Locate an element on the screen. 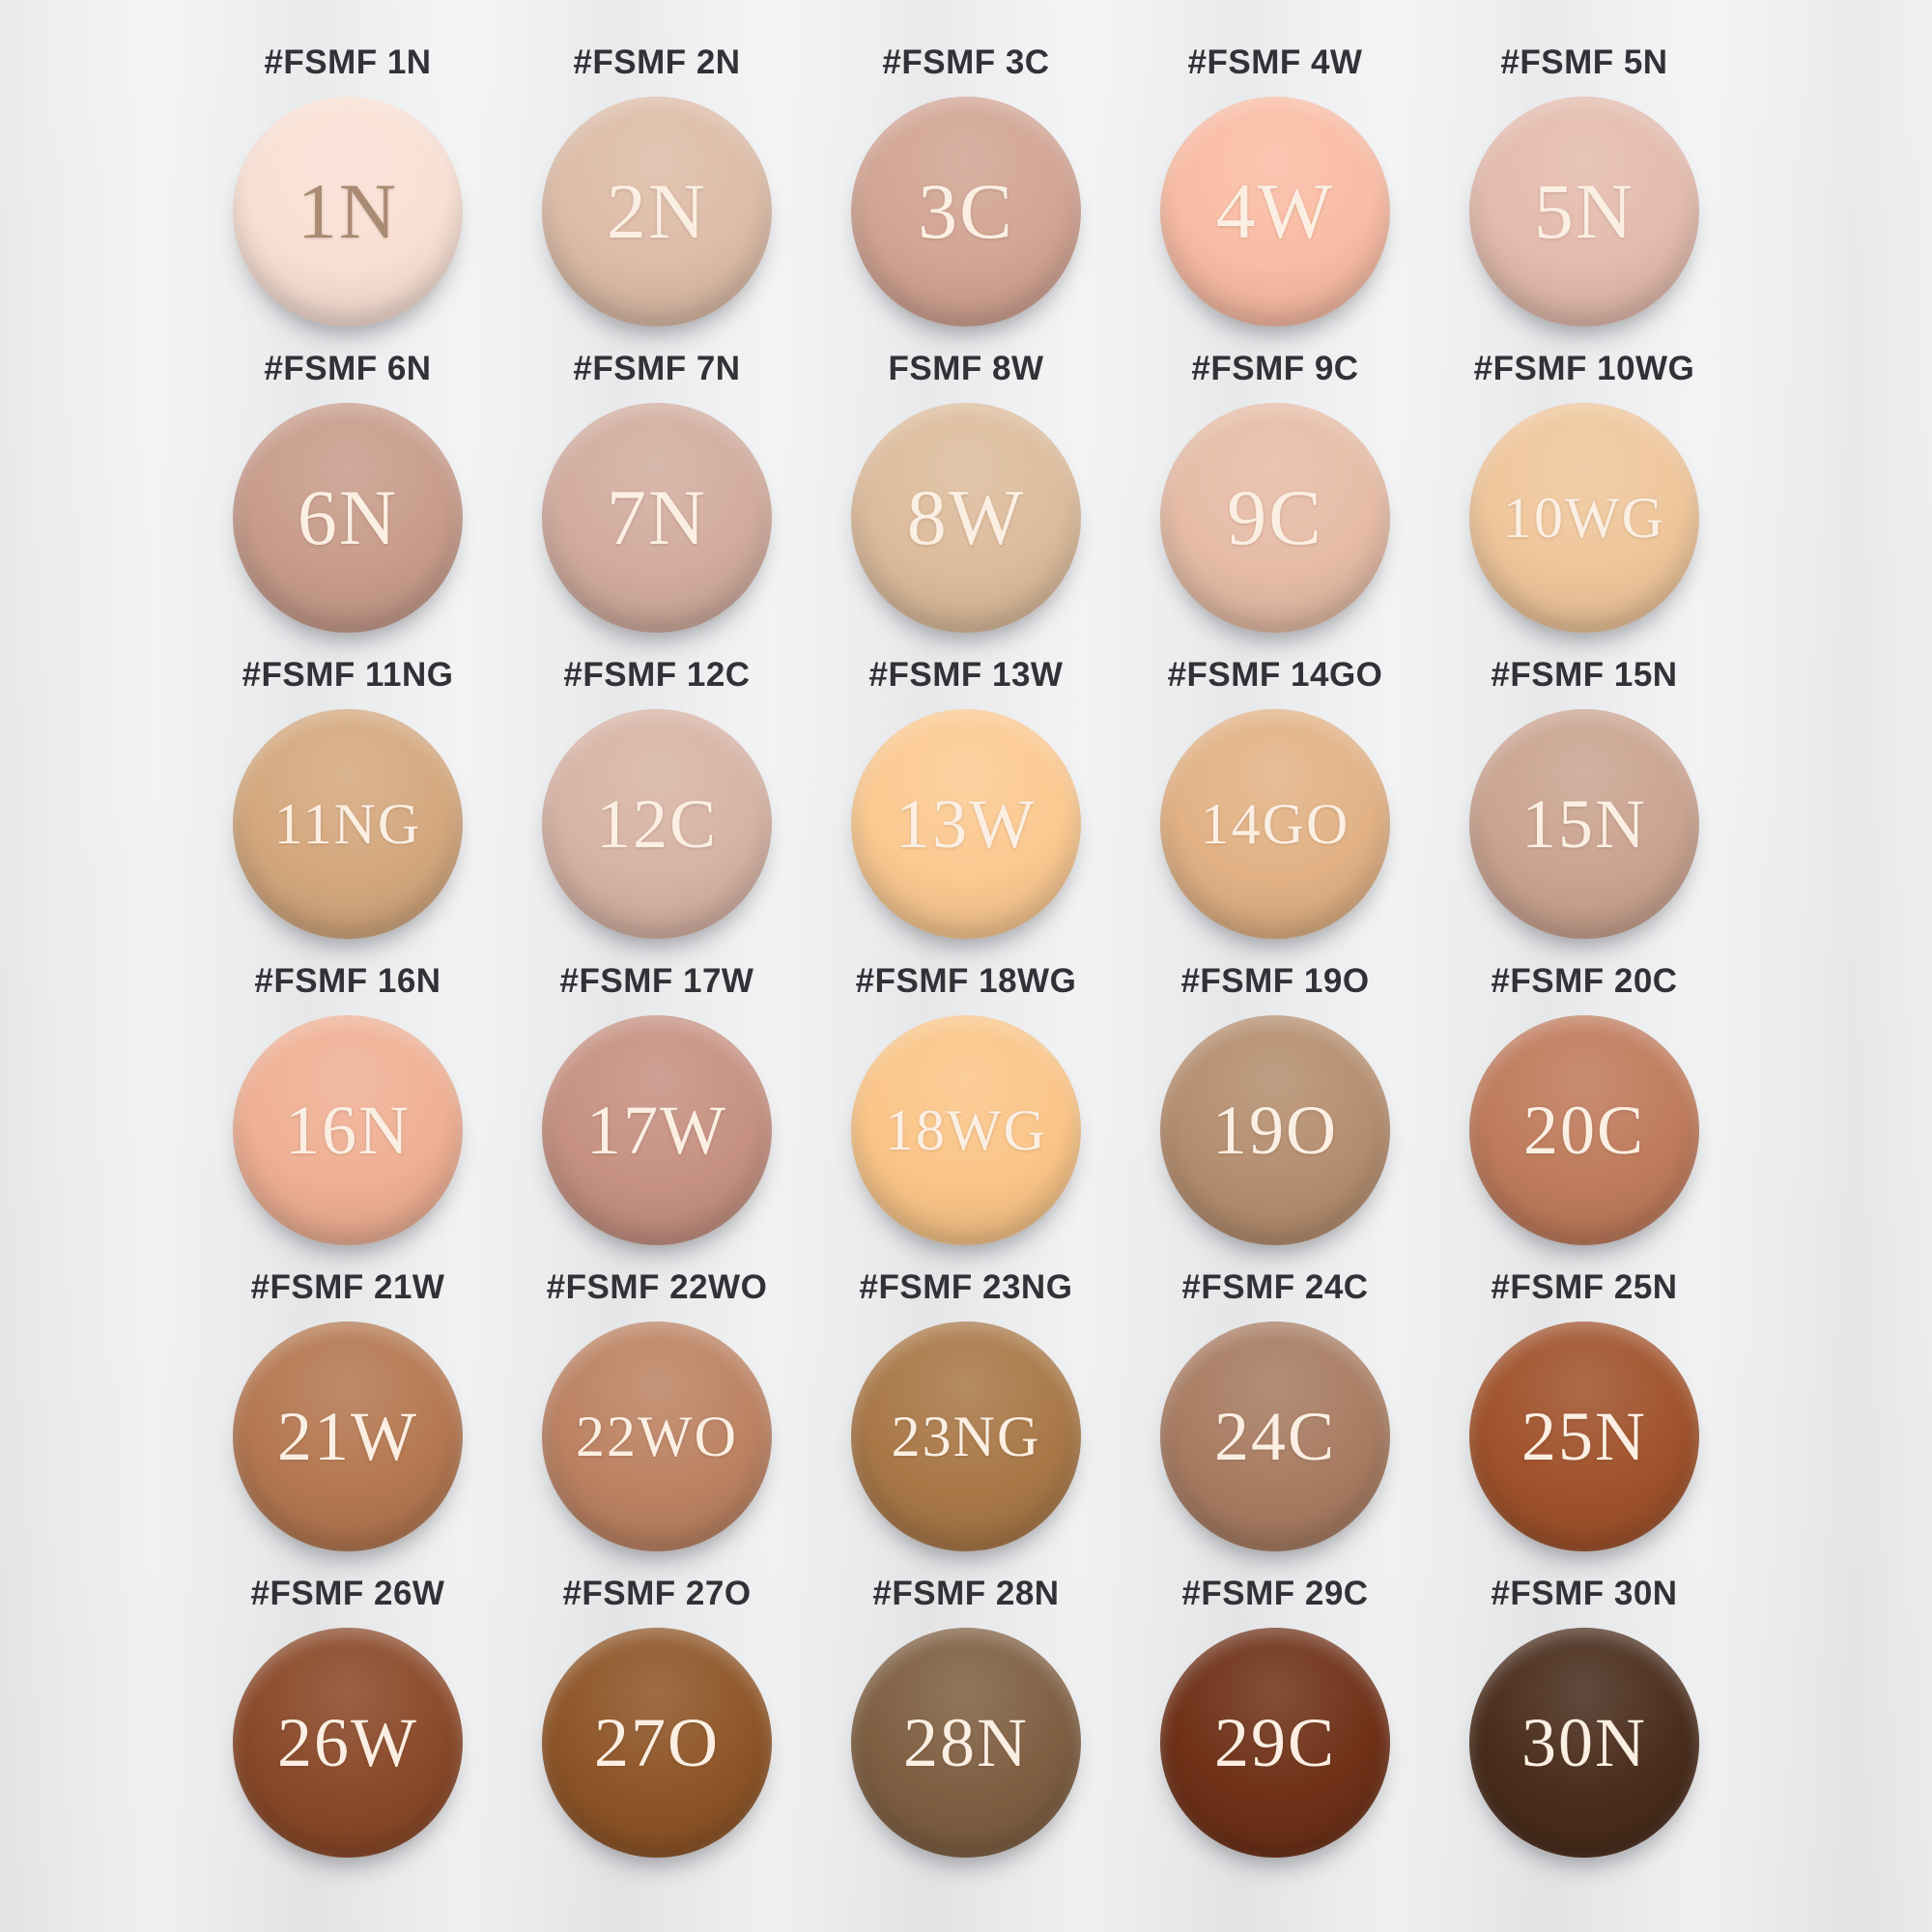 The width and height of the screenshot is (1932, 1932). swatch-code: 20C is located at coordinates (1584, 1130).